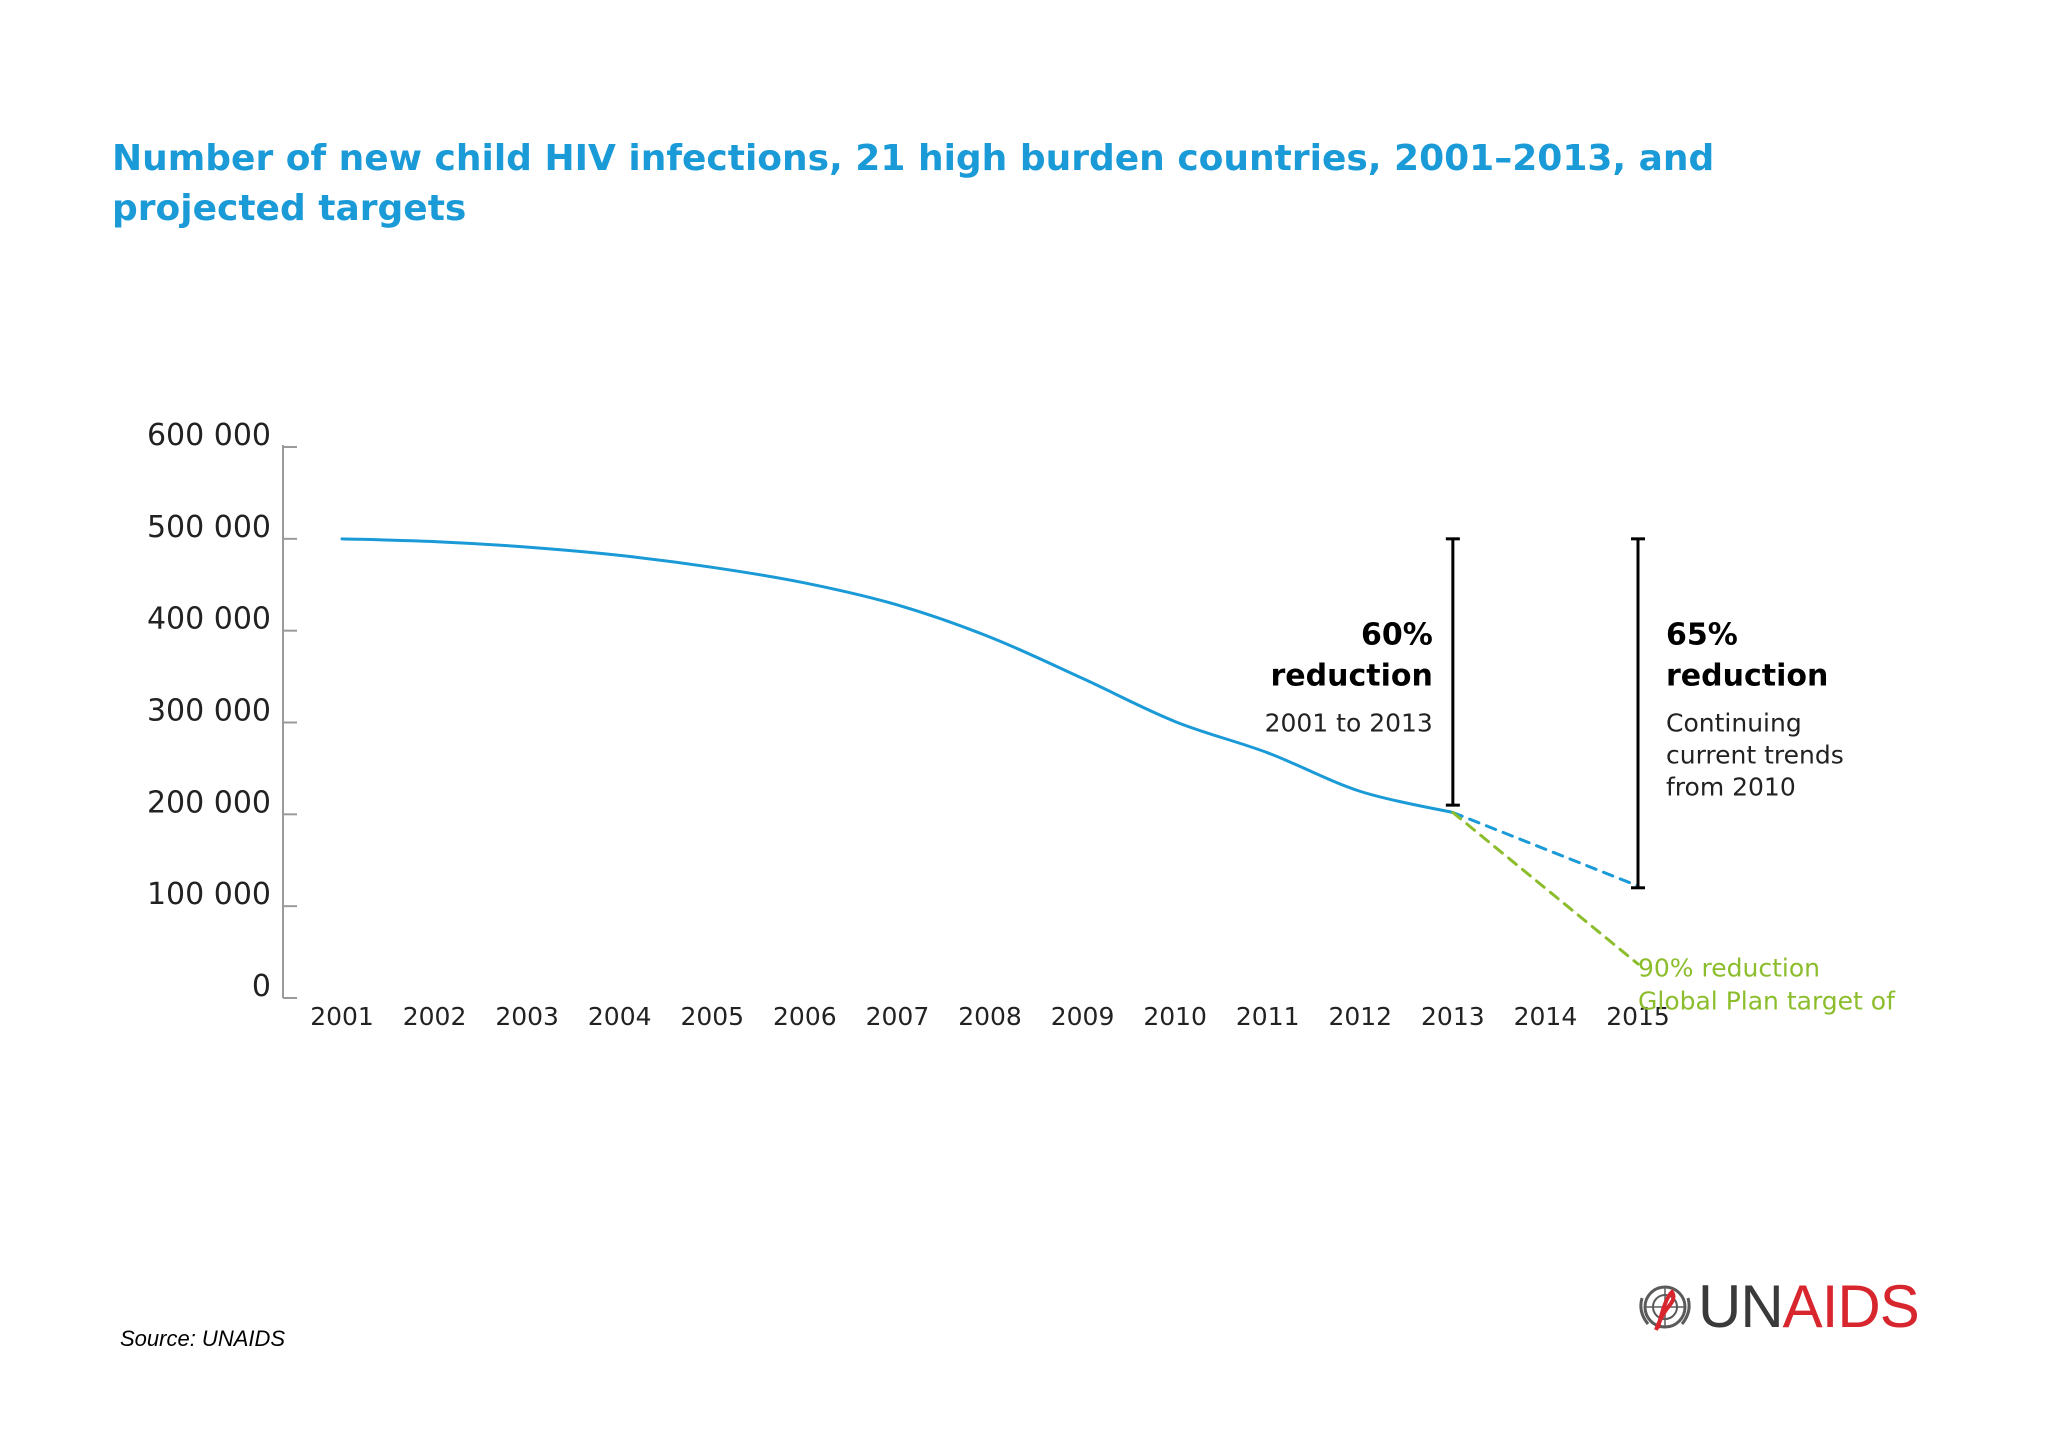 Image resolution: width=2048 pixels, height=1447 pixels. Describe the element at coordinates (1546, 1016) in the screenshot. I see `x-tick-label: 2014` at that location.